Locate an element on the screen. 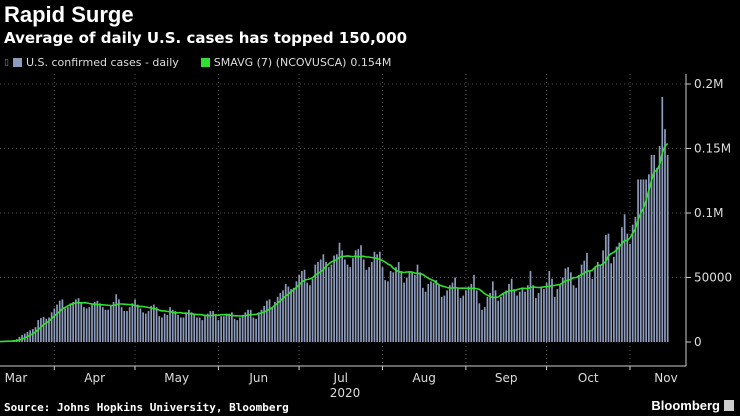 The image size is (740, 416). y-tick-label: 0.2M is located at coordinates (708, 84).